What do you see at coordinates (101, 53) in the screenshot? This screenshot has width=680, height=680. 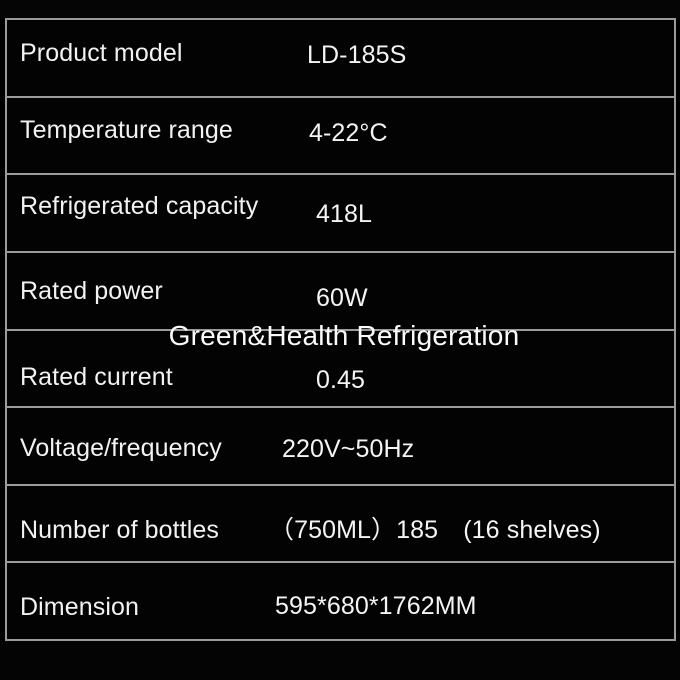 I see `spec-label-product-model: Product model` at bounding box center [101, 53].